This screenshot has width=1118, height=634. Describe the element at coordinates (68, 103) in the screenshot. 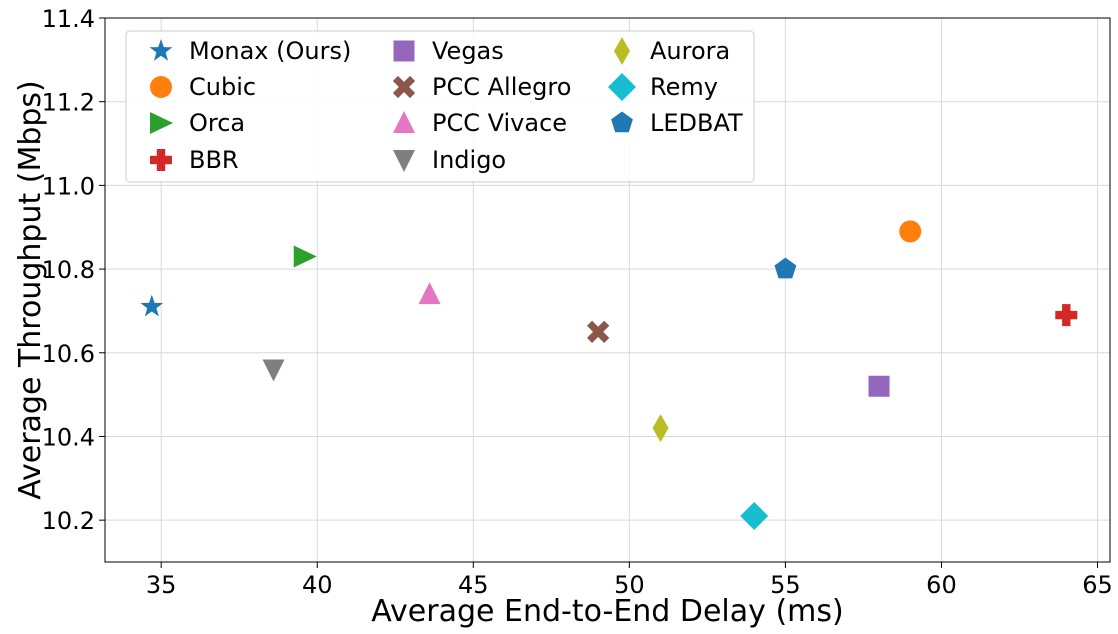

I see `y-tick-label: 11.2` at that location.